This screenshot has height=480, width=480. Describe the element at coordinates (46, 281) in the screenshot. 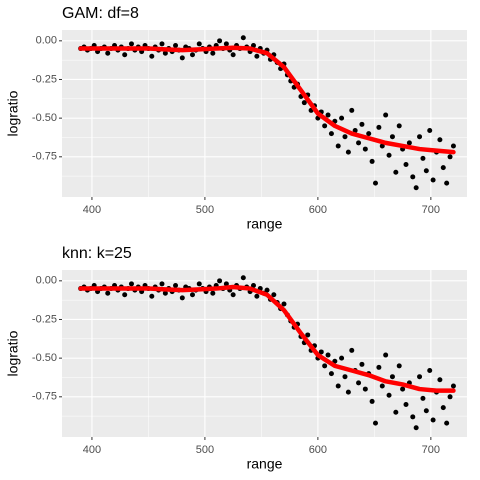

I see `y-tick-label: 0.00` at that location.